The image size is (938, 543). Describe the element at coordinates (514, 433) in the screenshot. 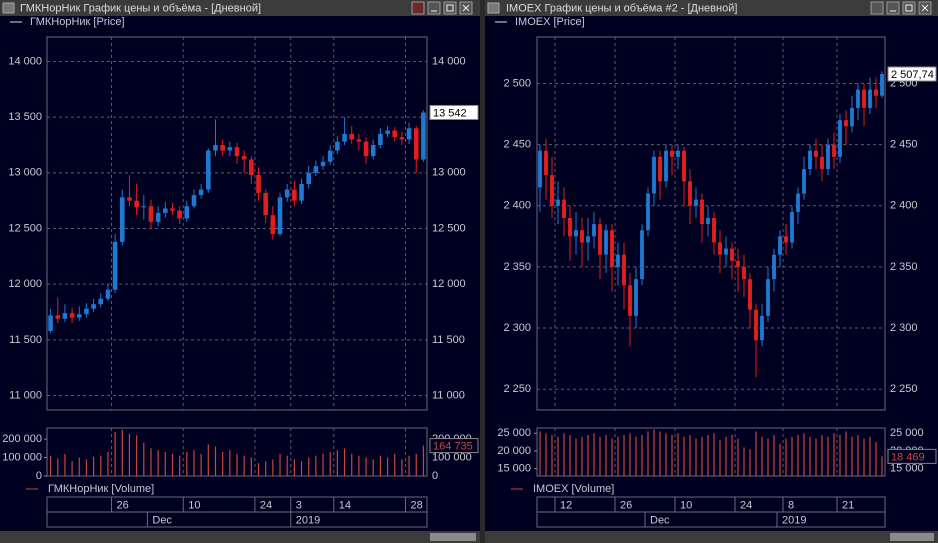

I see `volume-tick-label: 25 000` at that location.